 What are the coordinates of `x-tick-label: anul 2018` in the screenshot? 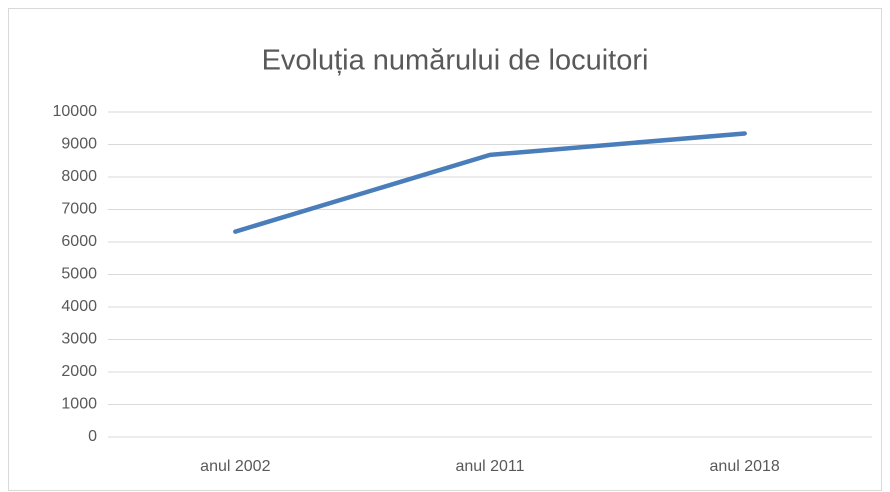 It's located at (745, 466).